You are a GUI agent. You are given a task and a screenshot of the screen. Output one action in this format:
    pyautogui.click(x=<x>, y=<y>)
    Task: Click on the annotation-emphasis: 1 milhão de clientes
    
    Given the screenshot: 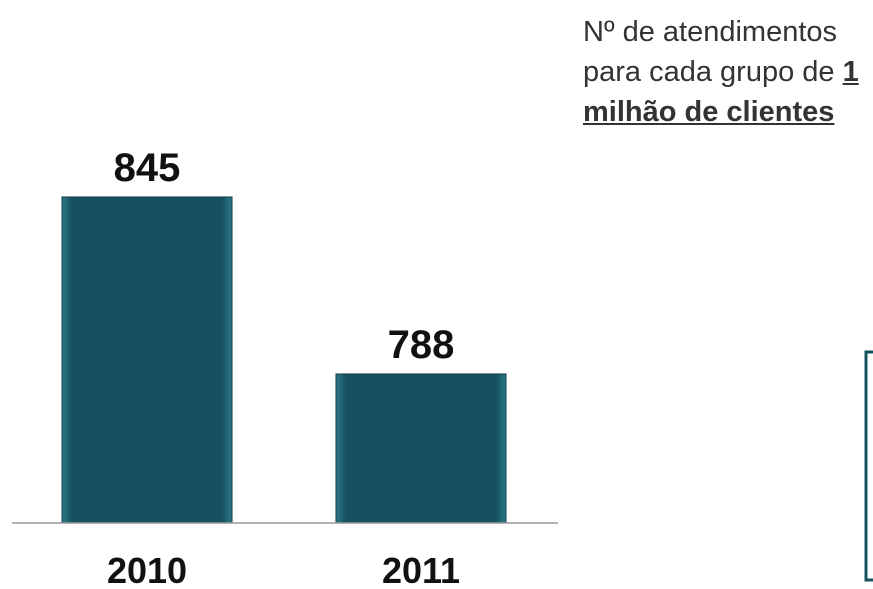 What is the action you would take?
    pyautogui.click(x=721, y=92)
    